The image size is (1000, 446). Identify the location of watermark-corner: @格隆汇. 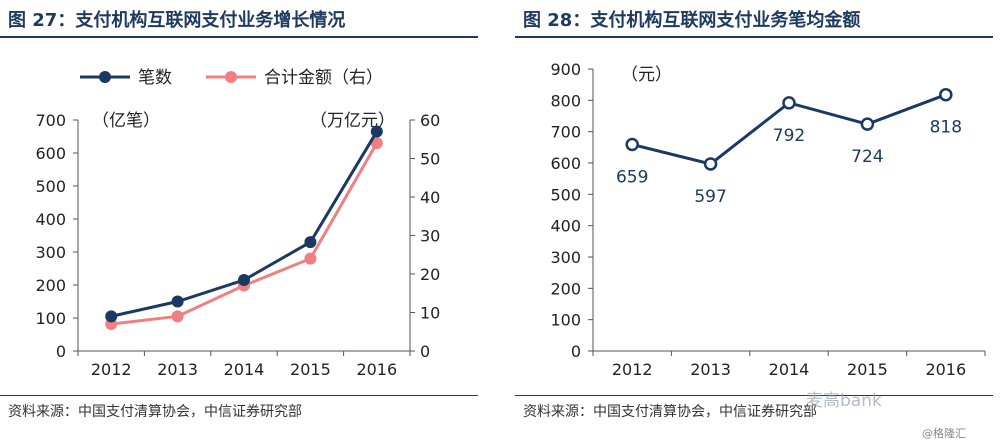
(944, 433).